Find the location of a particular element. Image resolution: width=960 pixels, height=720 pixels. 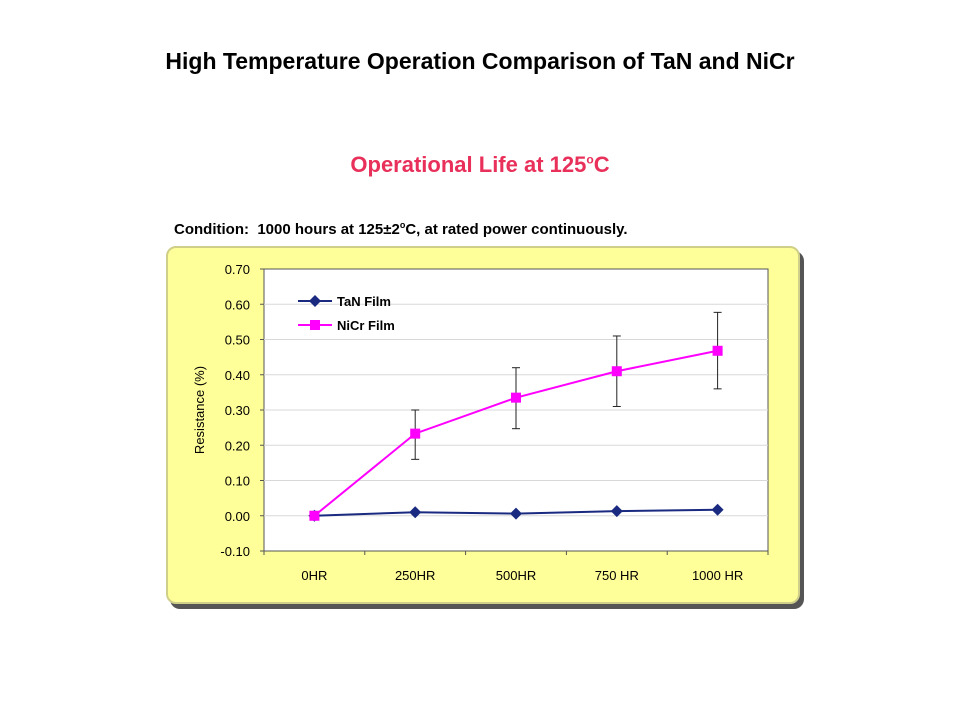

y-tick-label: 0.30 is located at coordinates (237, 410).